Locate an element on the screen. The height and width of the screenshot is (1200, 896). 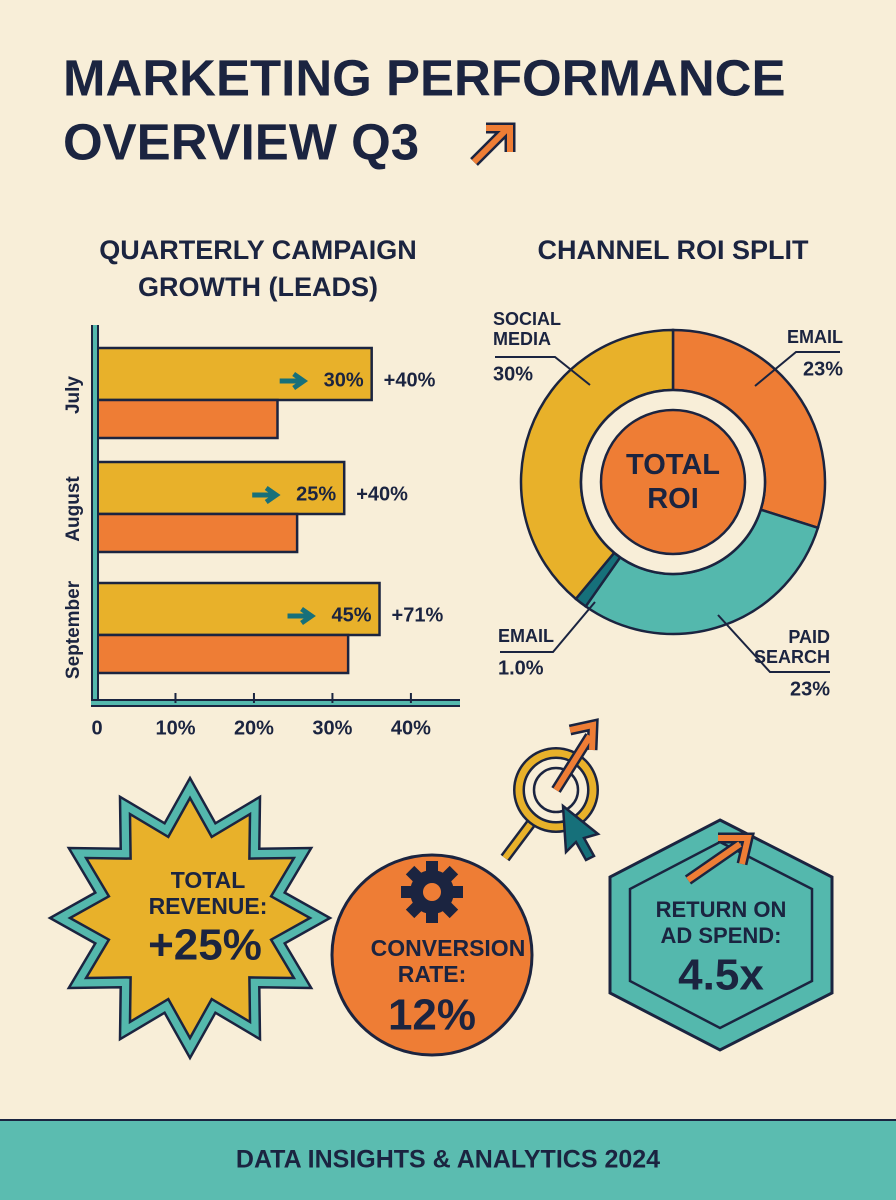
bar-change: +71% is located at coordinates (418, 615).